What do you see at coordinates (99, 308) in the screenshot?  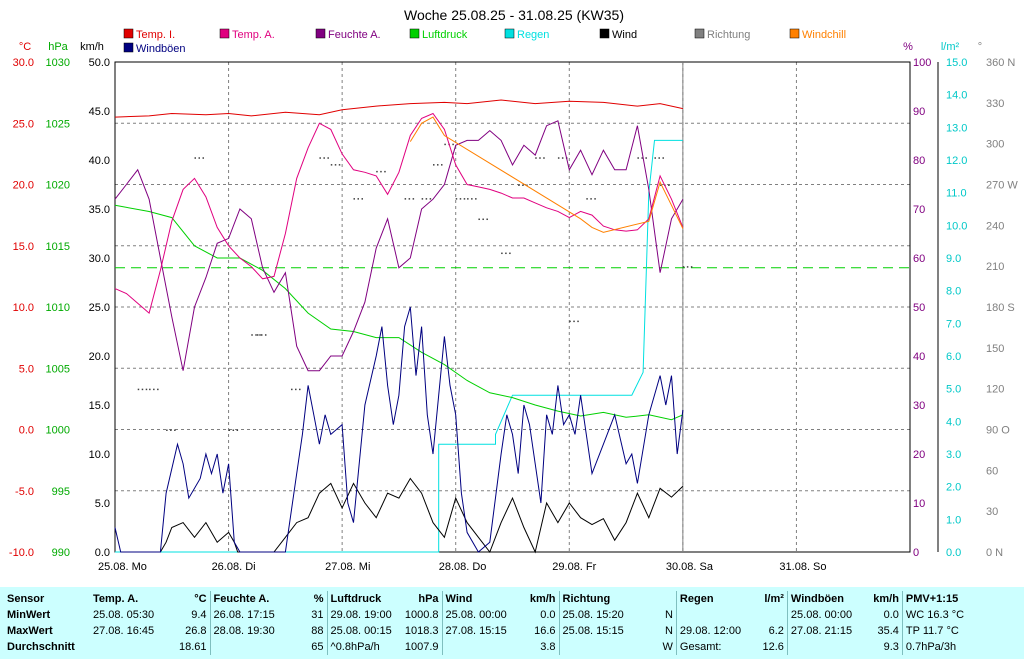 I see `wind-tick-label: 25.0` at bounding box center [99, 308].